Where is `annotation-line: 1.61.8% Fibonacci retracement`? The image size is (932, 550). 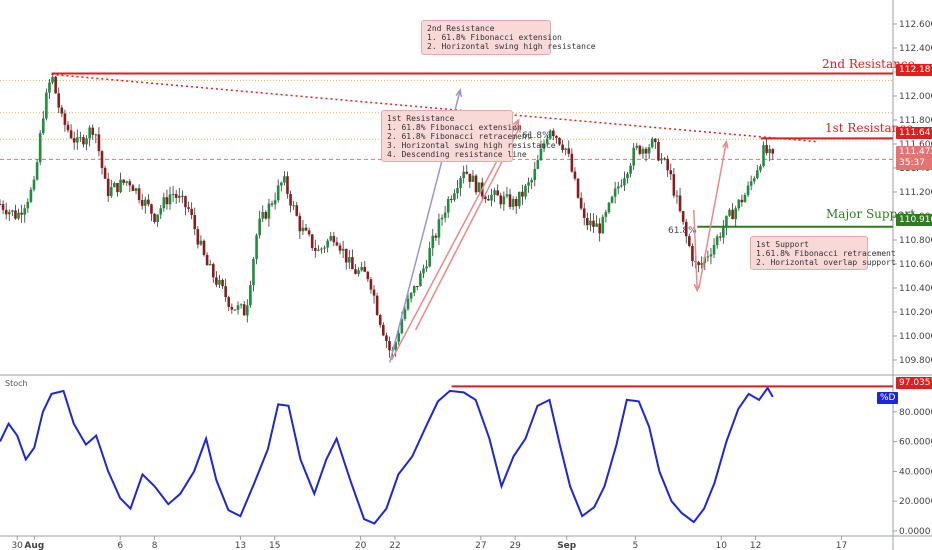
annotation-line: 1.61.8% Fibonacci retracement is located at coordinates (826, 253).